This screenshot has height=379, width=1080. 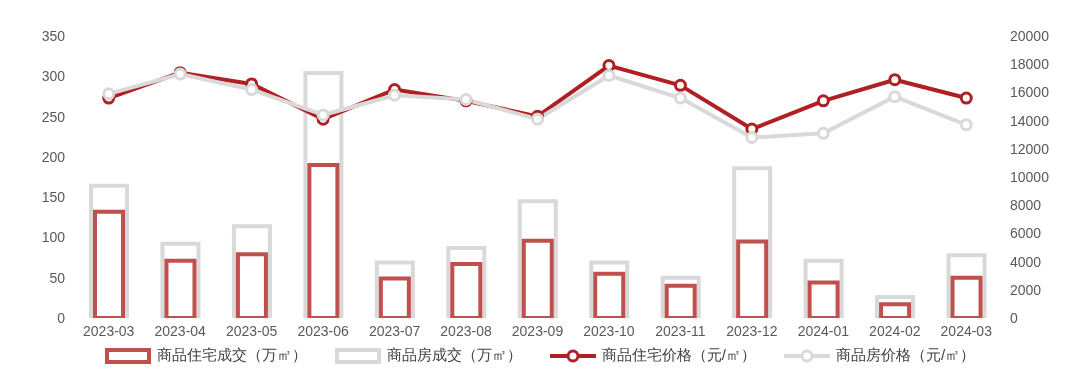 What do you see at coordinates (53, 197) in the screenshot?
I see `y-tick-label: 150` at bounding box center [53, 197].